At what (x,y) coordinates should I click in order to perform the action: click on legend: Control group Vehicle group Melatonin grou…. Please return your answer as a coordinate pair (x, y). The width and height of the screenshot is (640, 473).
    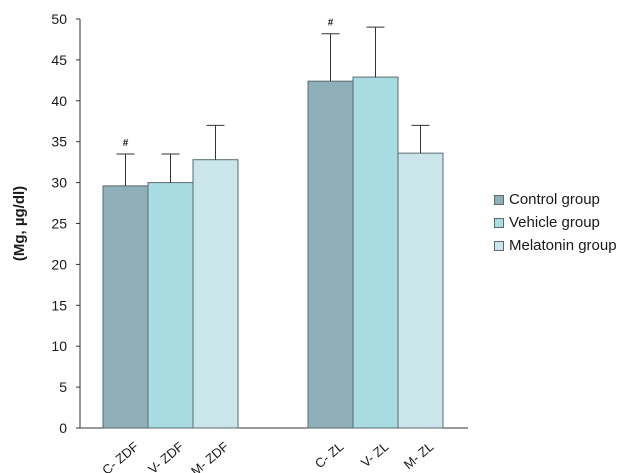
    Looking at the image, I should click on (555, 222).